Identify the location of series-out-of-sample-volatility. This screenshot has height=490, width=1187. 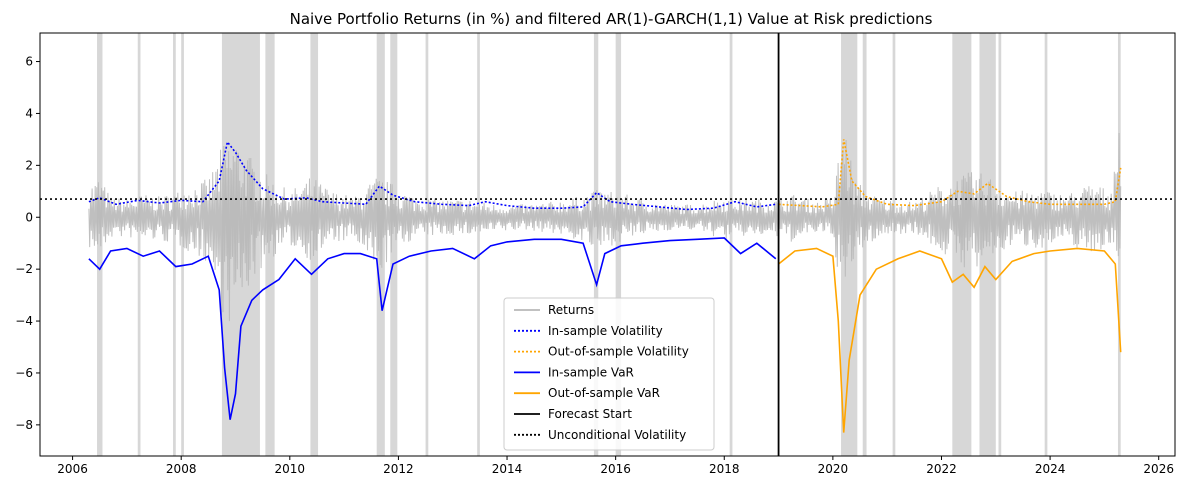
(950, 173).